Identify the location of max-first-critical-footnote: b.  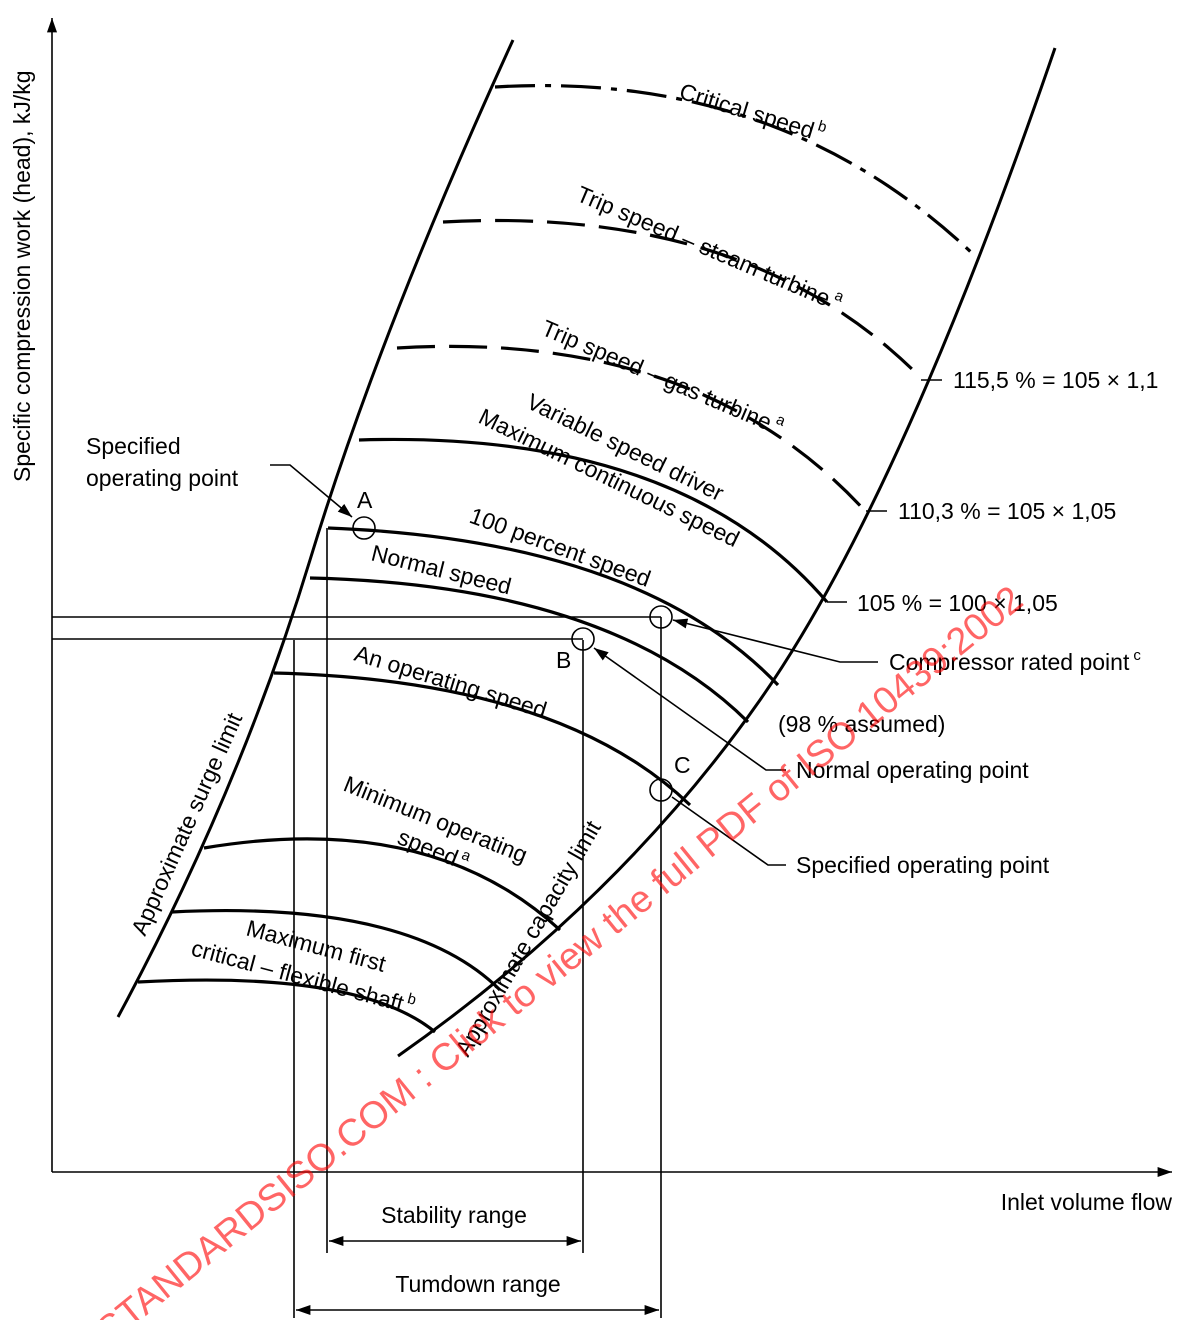
(412, 999).